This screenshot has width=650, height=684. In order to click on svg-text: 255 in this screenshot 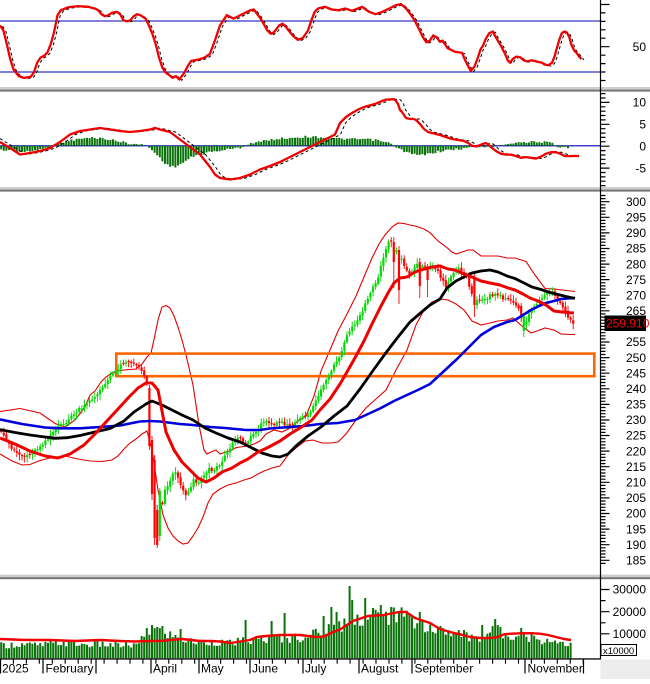, I will do `click(636, 342)`.